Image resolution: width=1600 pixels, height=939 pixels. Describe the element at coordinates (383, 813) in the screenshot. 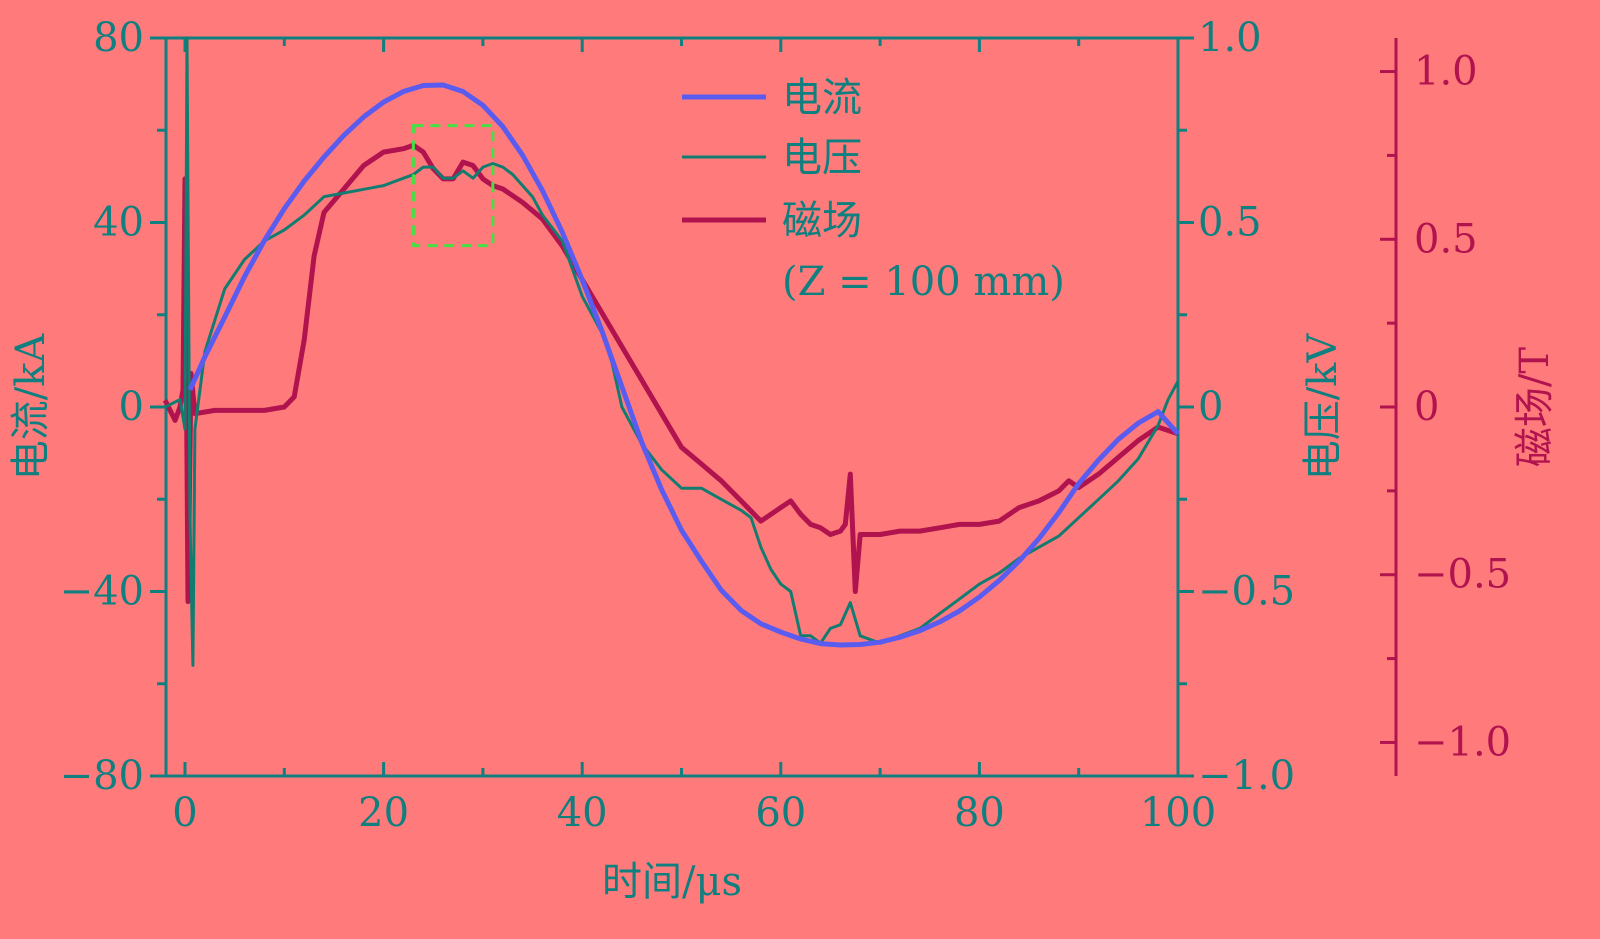

I see `x-tick-label: 20` at that location.